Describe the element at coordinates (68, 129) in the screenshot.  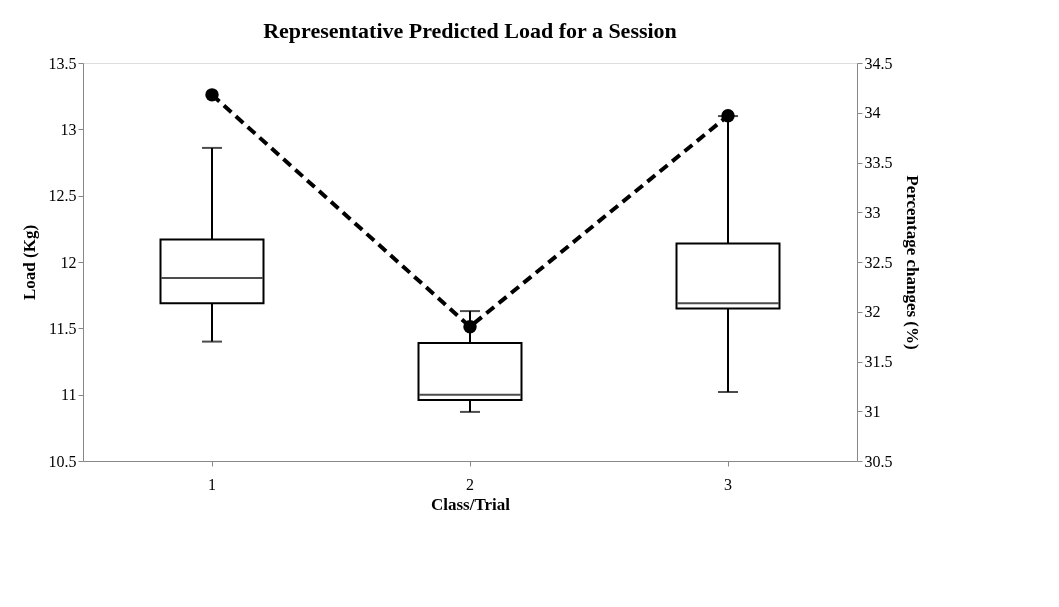
I see `y-tick-label: 13` at that location.